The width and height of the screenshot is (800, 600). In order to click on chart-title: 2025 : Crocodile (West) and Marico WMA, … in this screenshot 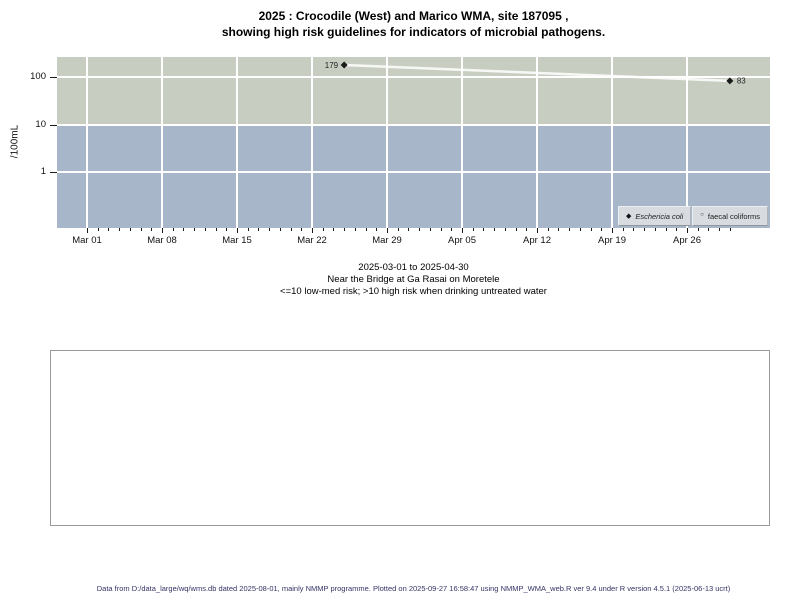, I will do `click(413, 24)`.